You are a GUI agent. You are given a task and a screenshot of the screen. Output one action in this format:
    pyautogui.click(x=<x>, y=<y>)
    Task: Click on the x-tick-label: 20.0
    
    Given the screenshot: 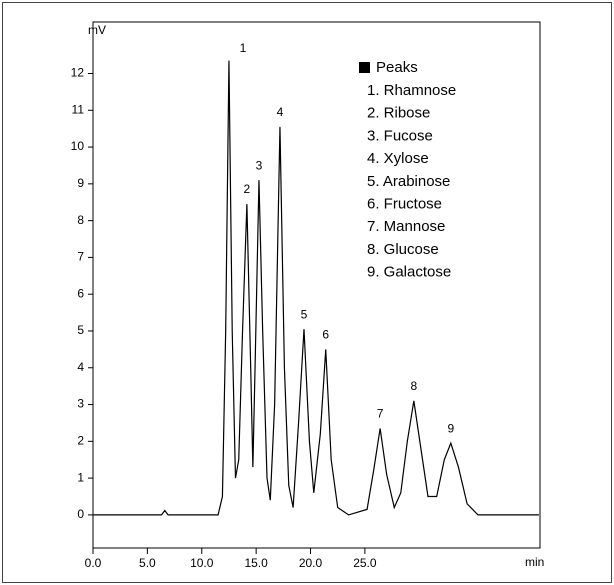 What is the action you would take?
    pyautogui.click(x=311, y=563)
    